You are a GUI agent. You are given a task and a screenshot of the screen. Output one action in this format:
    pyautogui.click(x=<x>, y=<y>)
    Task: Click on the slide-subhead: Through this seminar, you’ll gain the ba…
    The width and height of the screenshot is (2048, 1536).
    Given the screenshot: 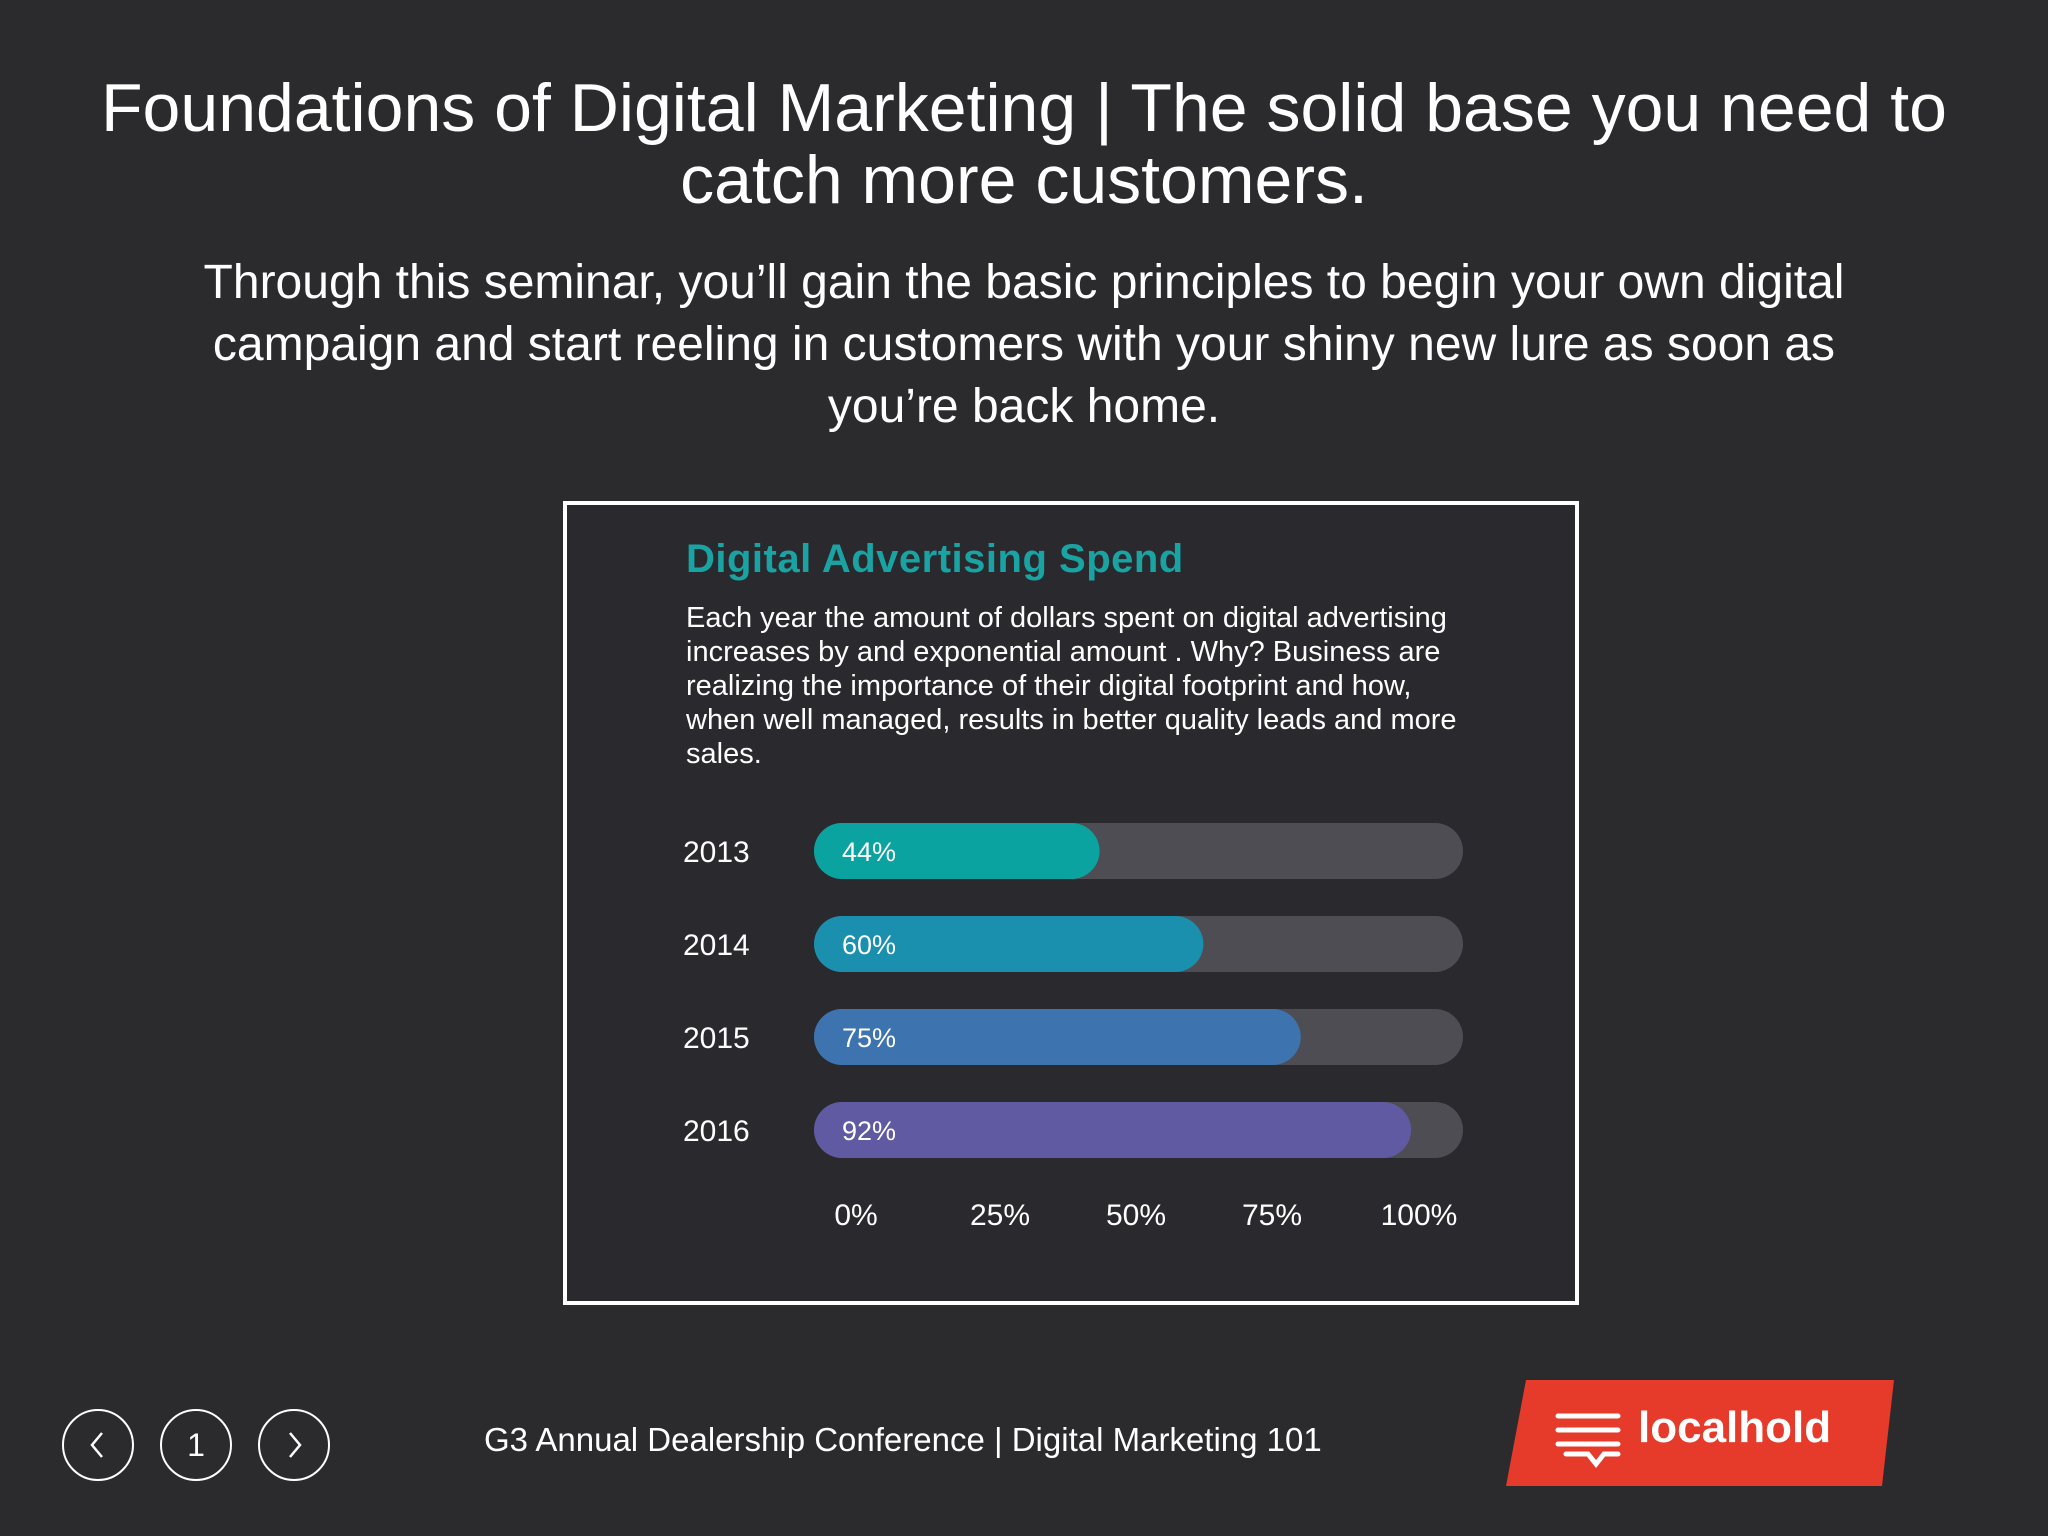 What is the action you would take?
    pyautogui.click(x=1024, y=344)
    